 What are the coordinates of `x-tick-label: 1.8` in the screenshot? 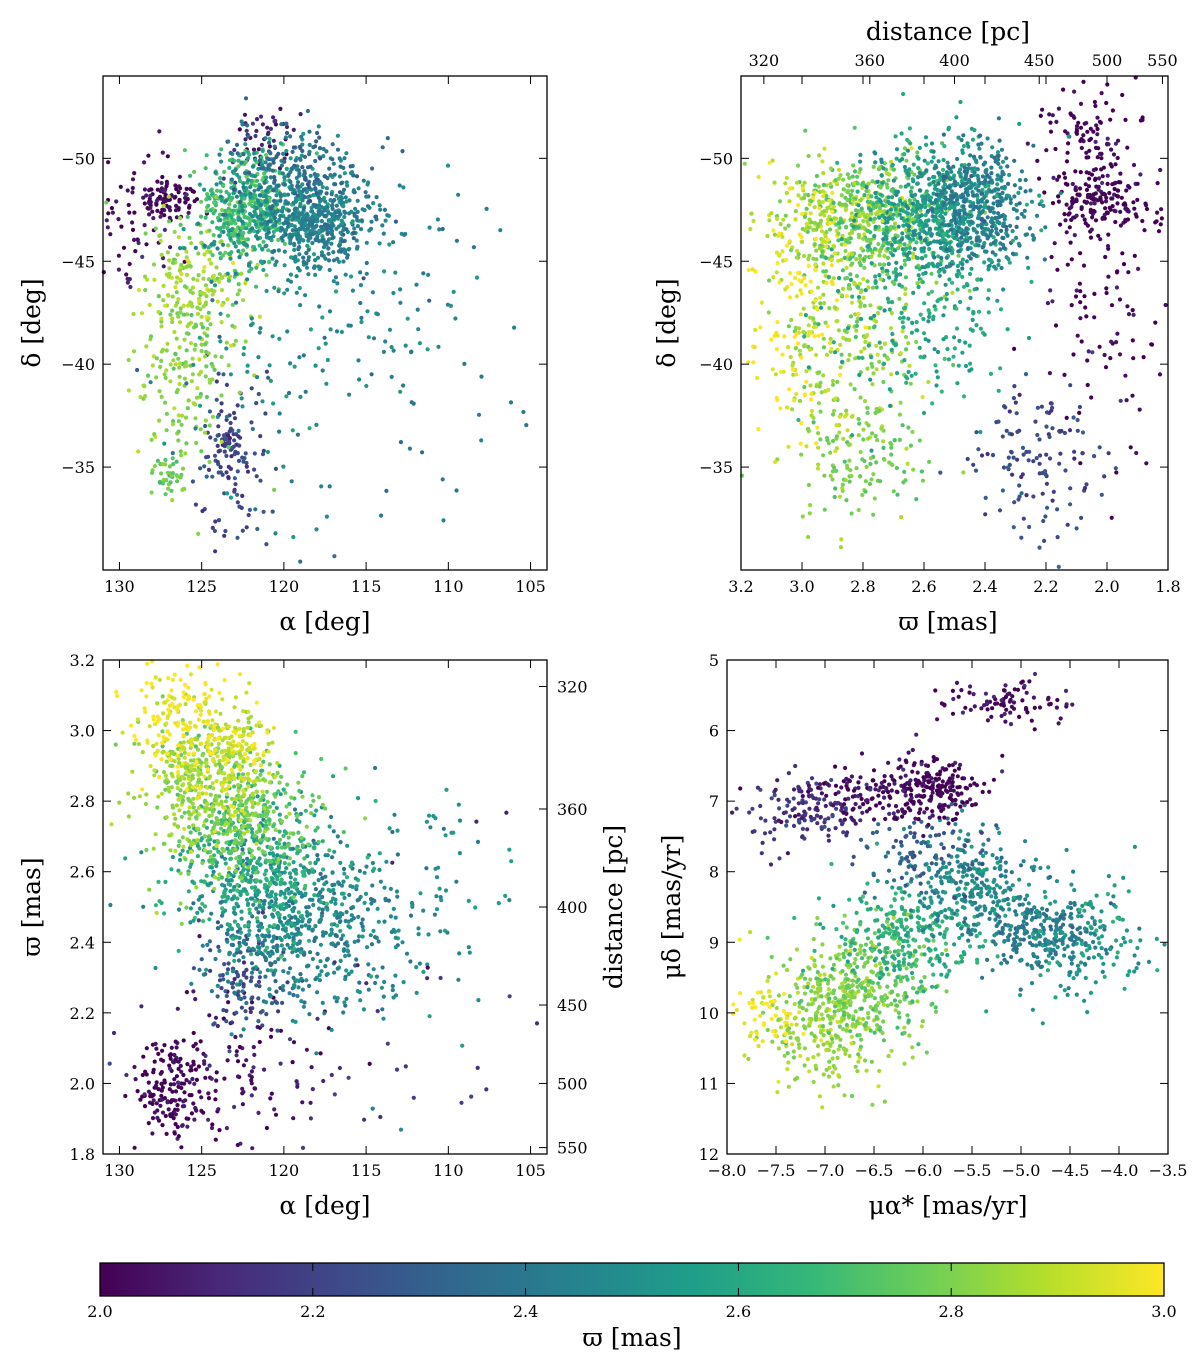 It's located at (1167, 586).